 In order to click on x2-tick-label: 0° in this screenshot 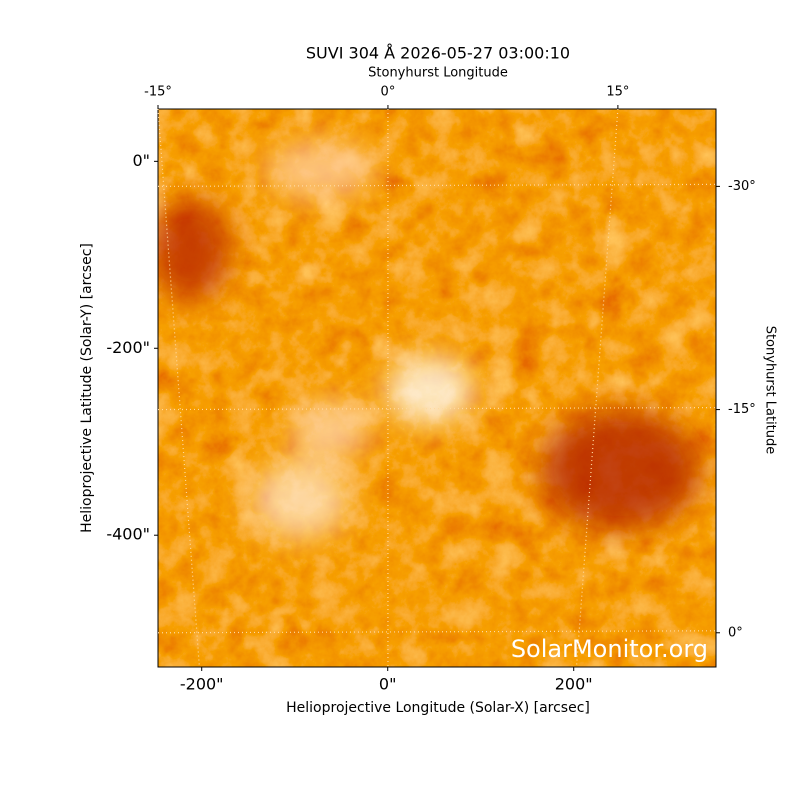, I will do `click(388, 92)`.